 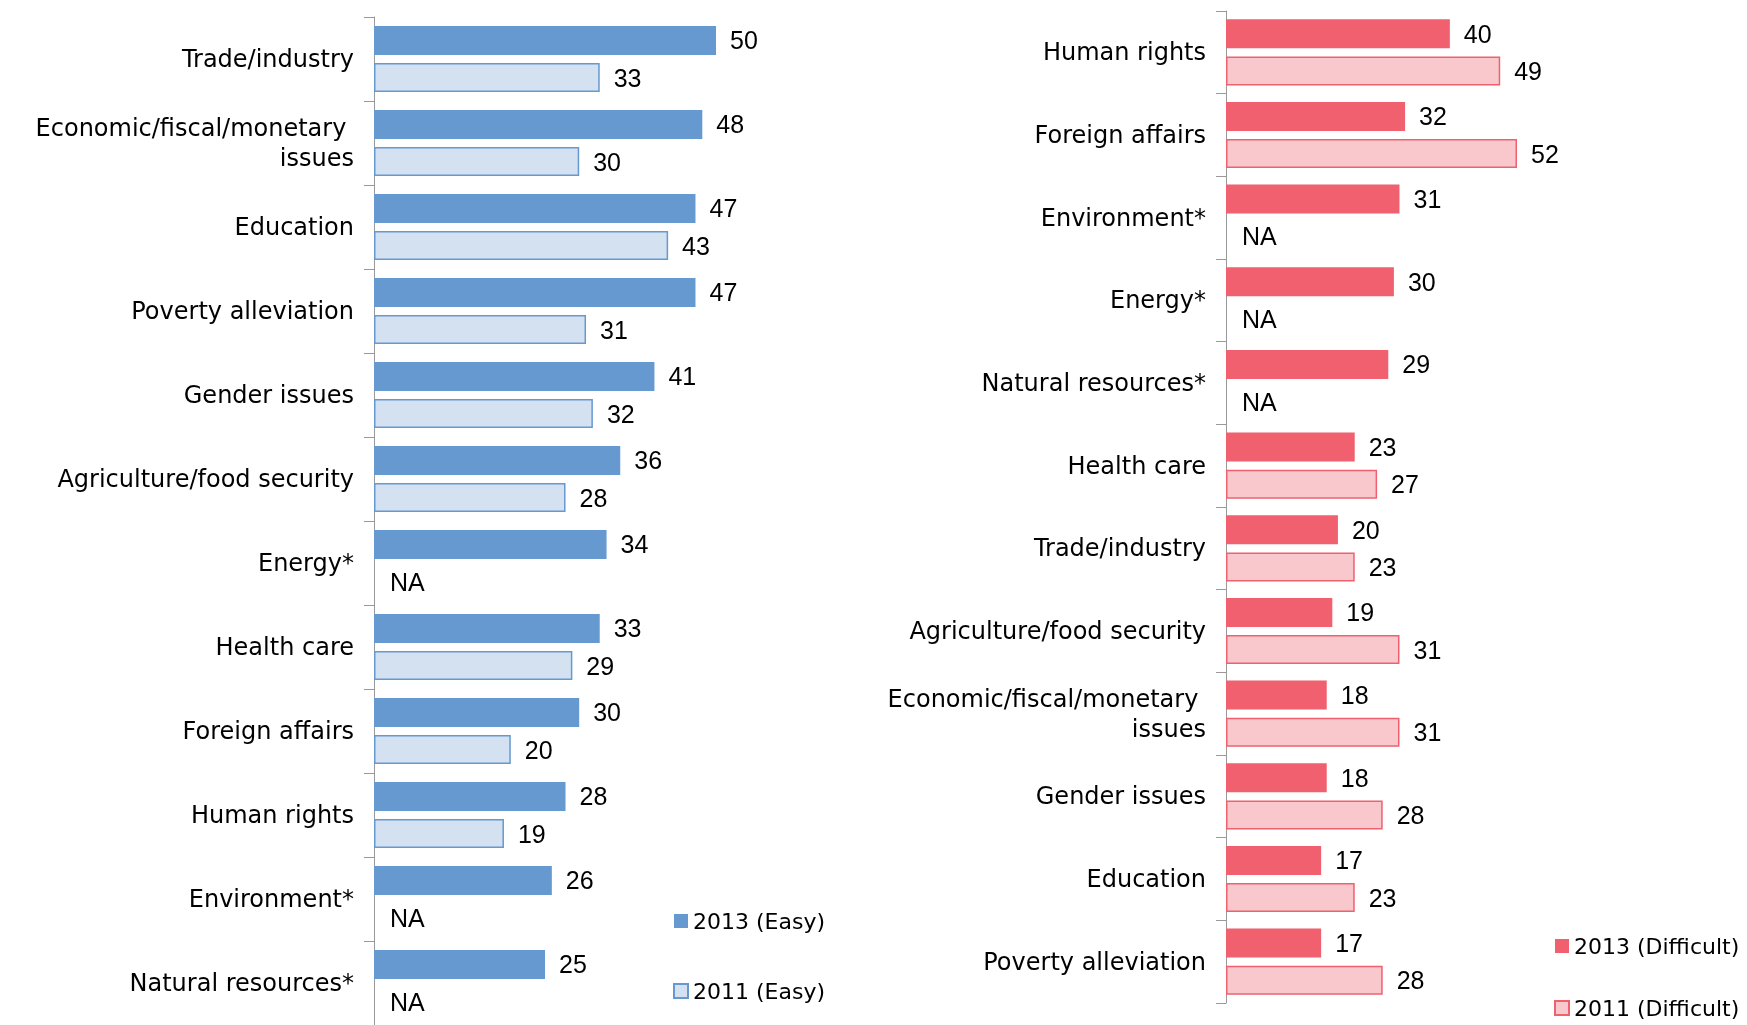 What do you see at coordinates (759, 921) in the screenshot?
I see `legend-label: 2013 (Easy)` at bounding box center [759, 921].